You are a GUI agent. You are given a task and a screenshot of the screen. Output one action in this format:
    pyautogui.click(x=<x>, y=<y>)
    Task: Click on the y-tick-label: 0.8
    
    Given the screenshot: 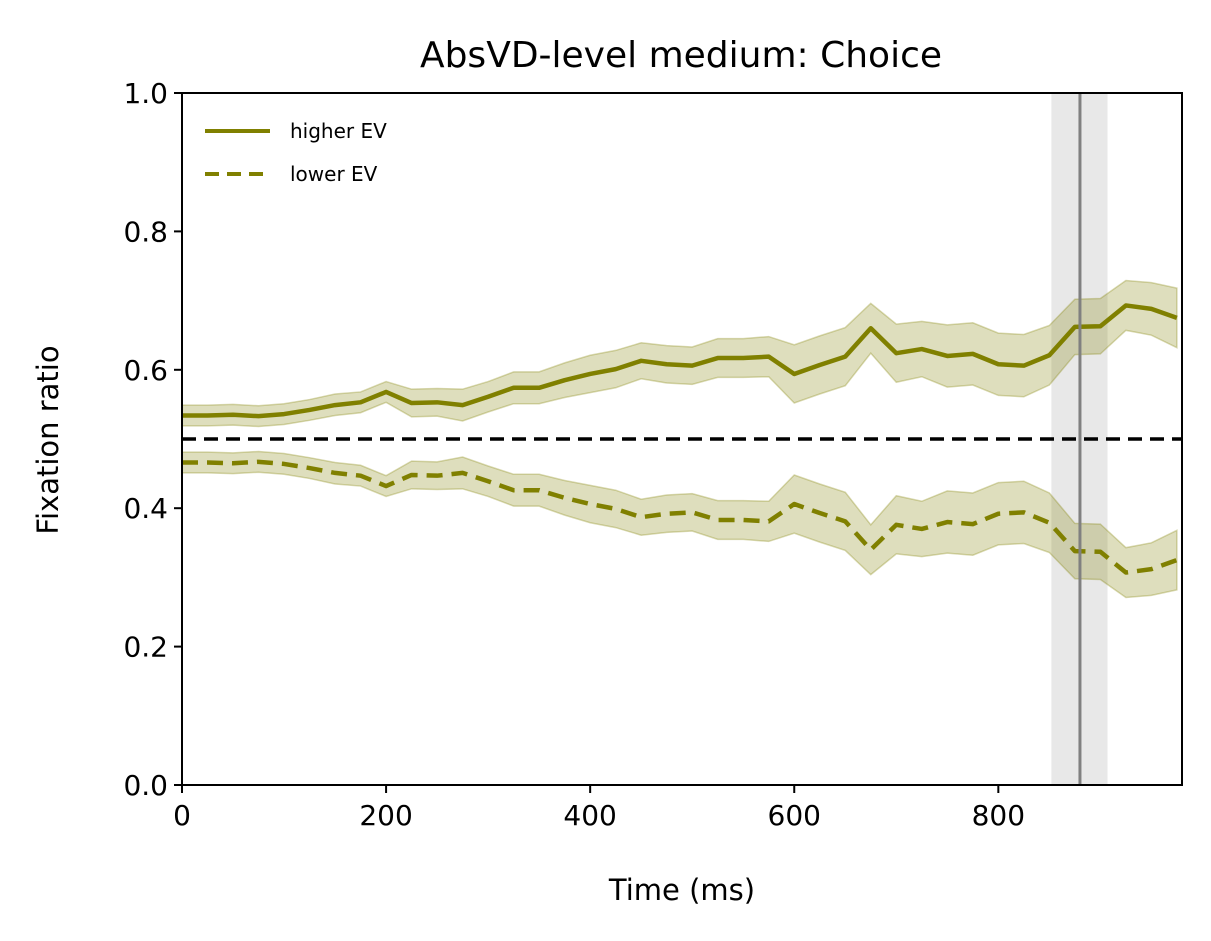 What is the action you would take?
    pyautogui.click(x=145, y=231)
    